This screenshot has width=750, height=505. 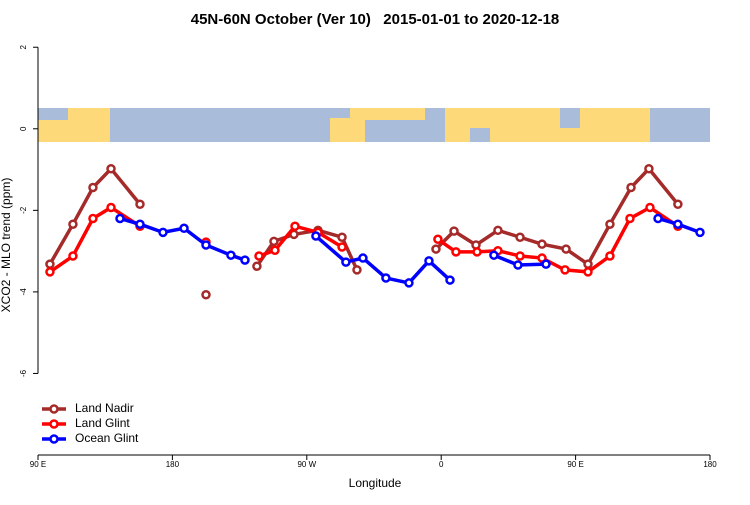 I want to click on y-tick-label: -6, so click(x=23, y=373).